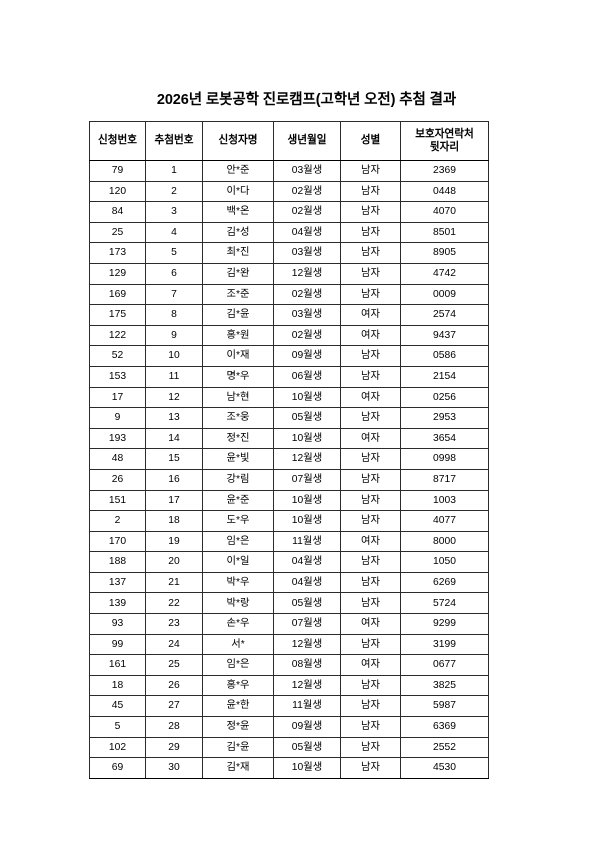 This screenshot has width=613, height=842. I want to click on cell-apply-no: 129, so click(117, 273).